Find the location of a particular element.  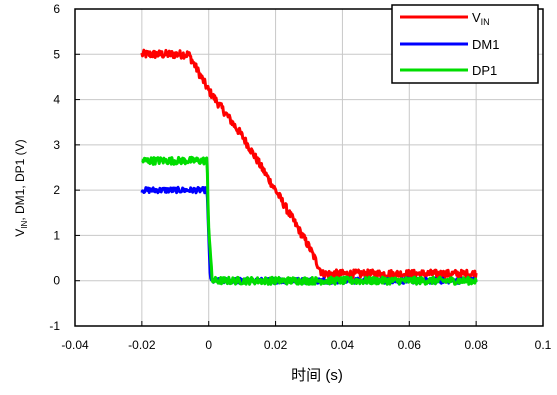

y-tick-label: 5 is located at coordinates (56, 54).